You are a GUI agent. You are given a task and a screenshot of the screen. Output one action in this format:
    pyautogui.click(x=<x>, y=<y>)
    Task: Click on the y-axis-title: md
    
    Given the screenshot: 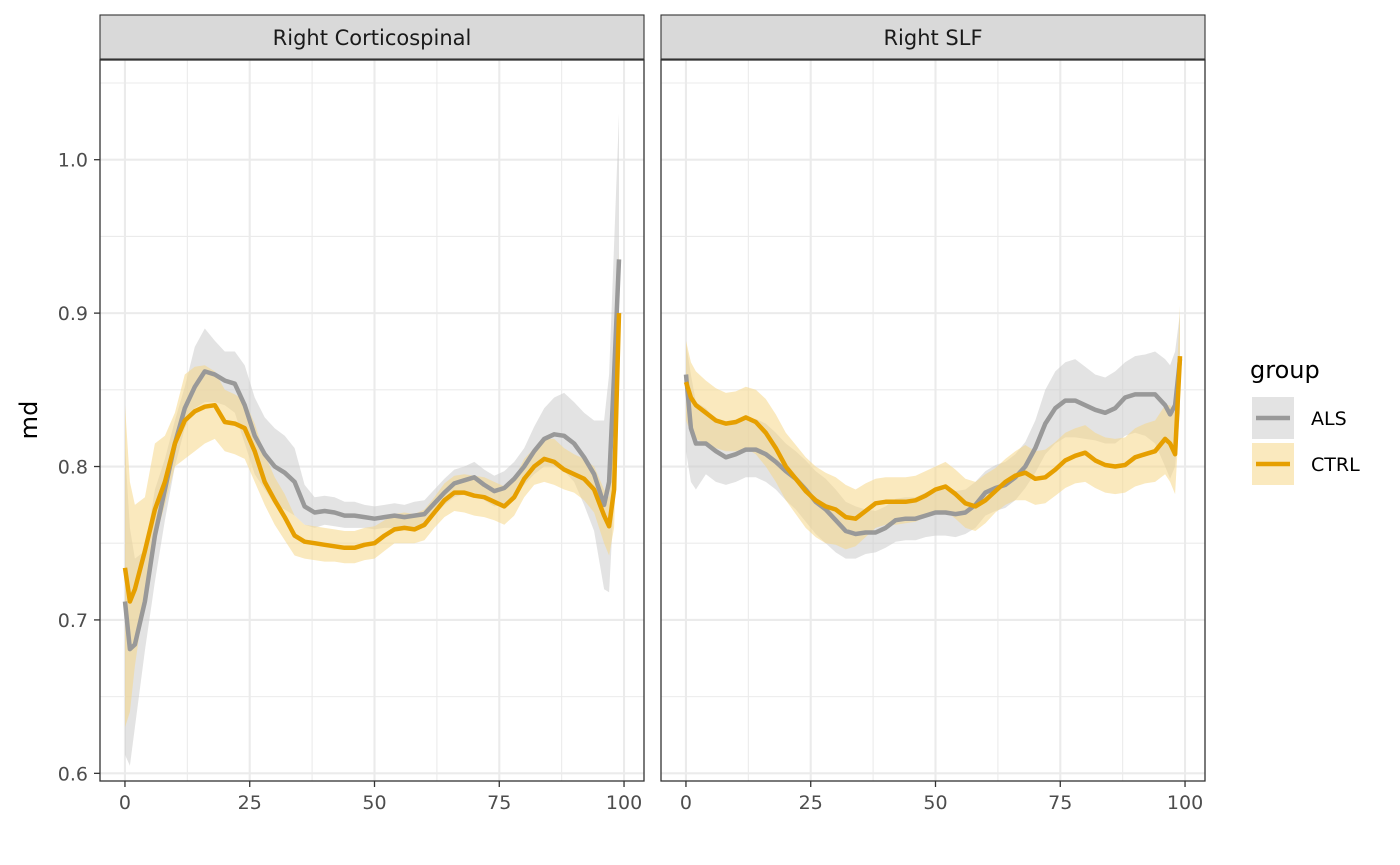 What is the action you would take?
    pyautogui.click(x=29, y=420)
    